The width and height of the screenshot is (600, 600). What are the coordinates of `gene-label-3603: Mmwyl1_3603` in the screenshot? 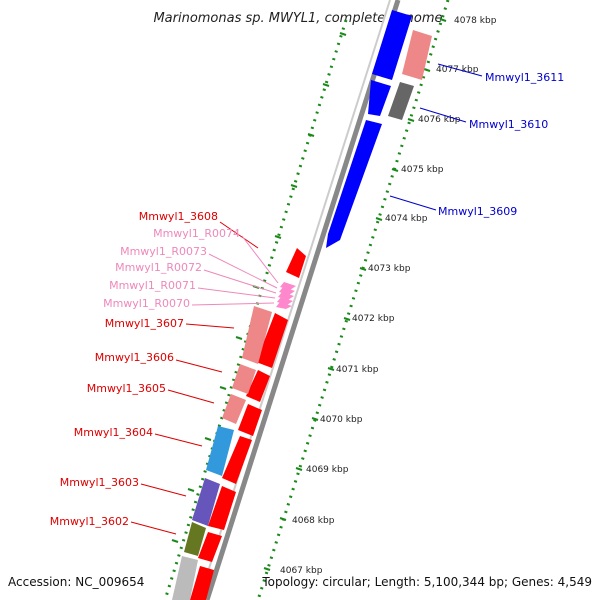 It's located at (99, 482).